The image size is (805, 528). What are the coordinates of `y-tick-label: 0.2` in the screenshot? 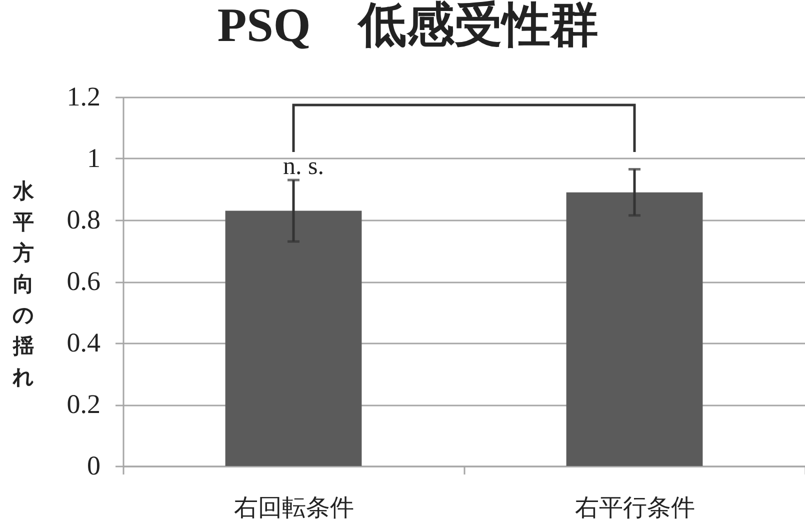 It's located at (83, 404).